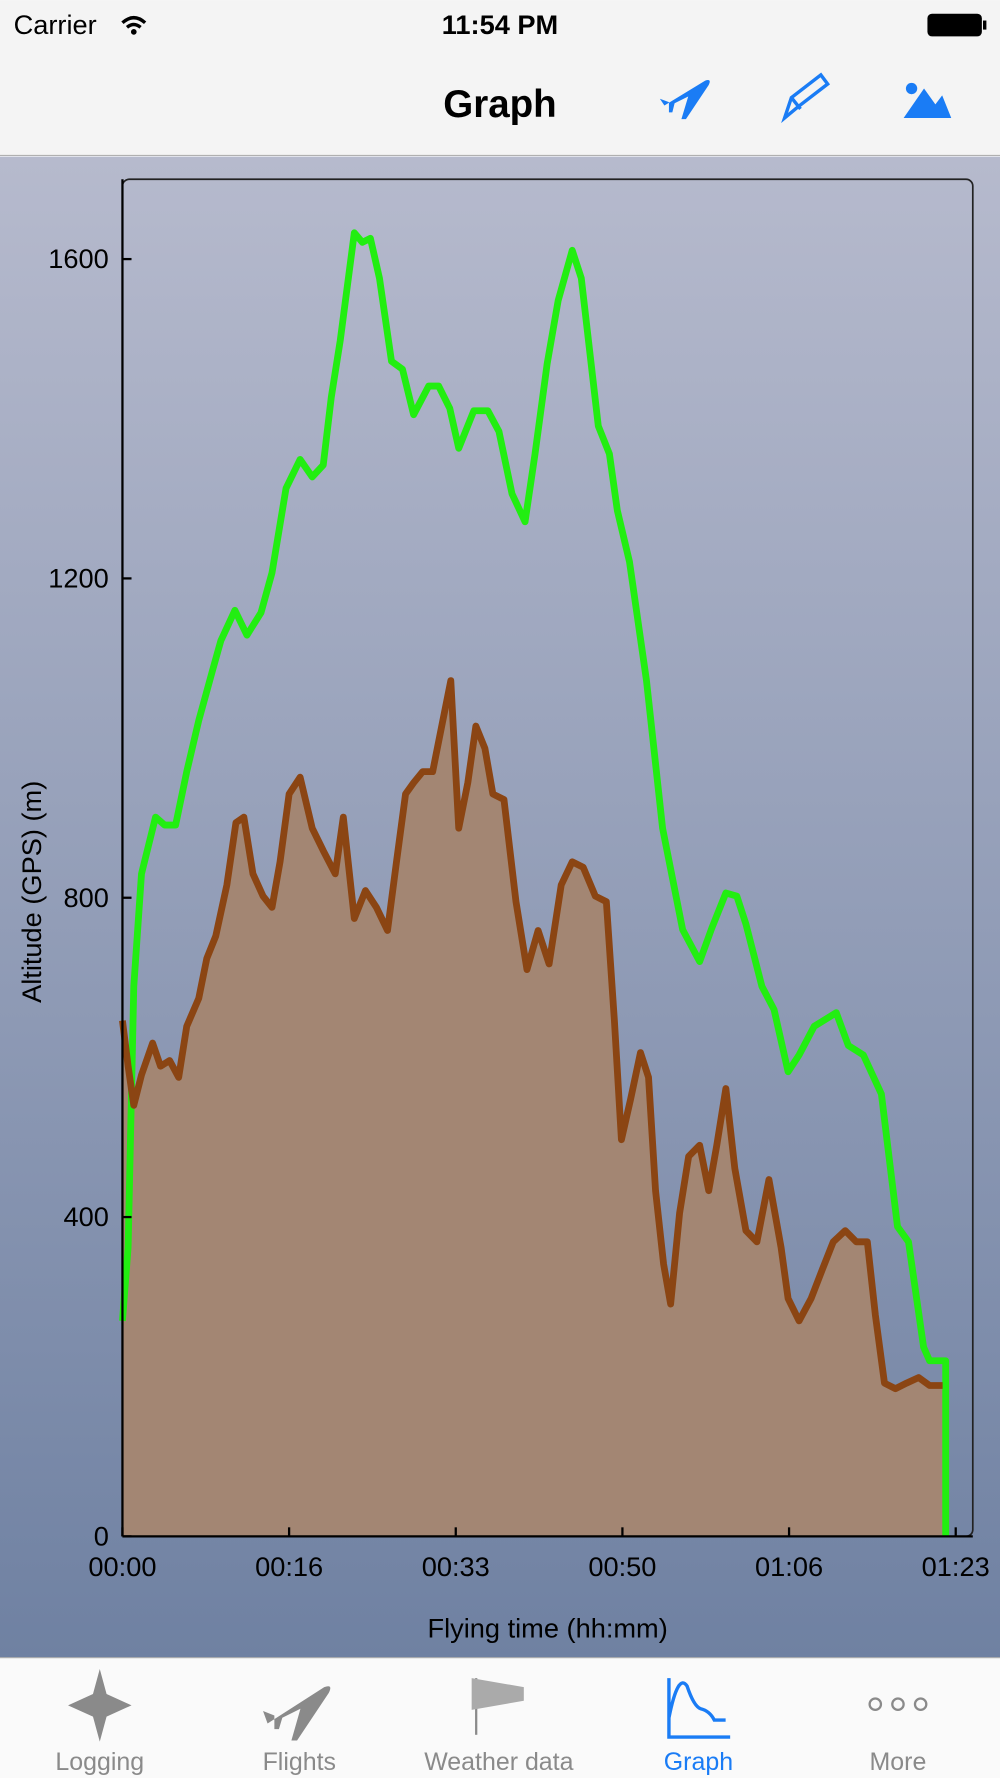 The image size is (1000, 1778). What do you see at coordinates (699, 1708) in the screenshot?
I see `graph-icon` at bounding box center [699, 1708].